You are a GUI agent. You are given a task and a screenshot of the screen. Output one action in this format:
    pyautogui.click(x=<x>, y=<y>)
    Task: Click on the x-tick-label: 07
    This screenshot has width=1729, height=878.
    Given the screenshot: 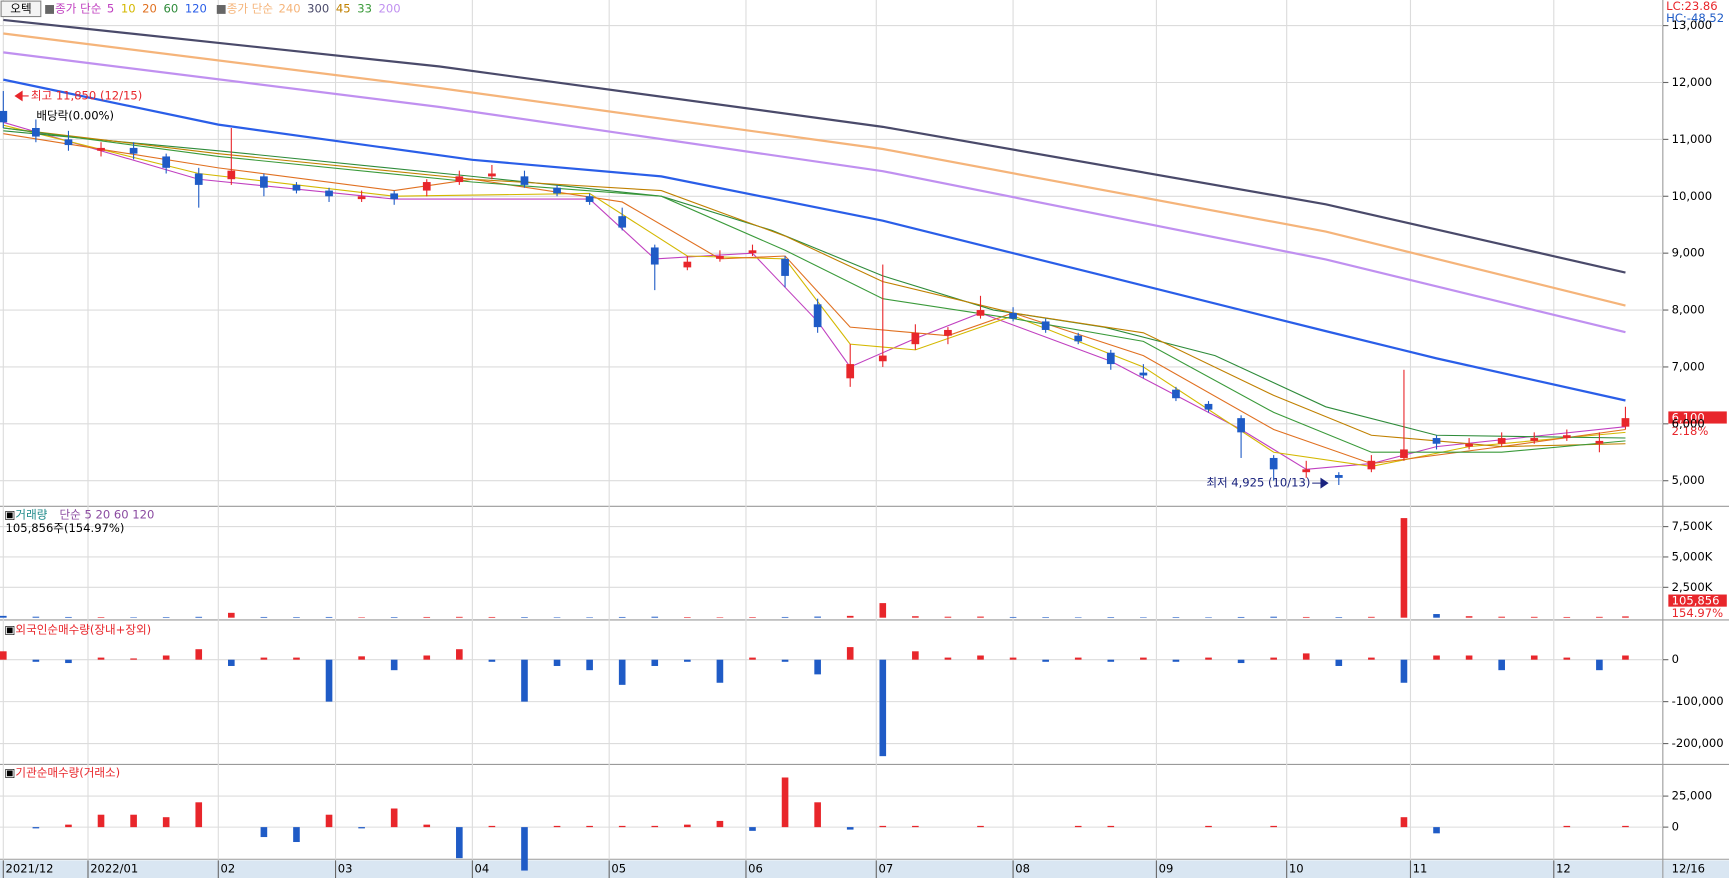 What is the action you would take?
    pyautogui.click(x=885, y=869)
    